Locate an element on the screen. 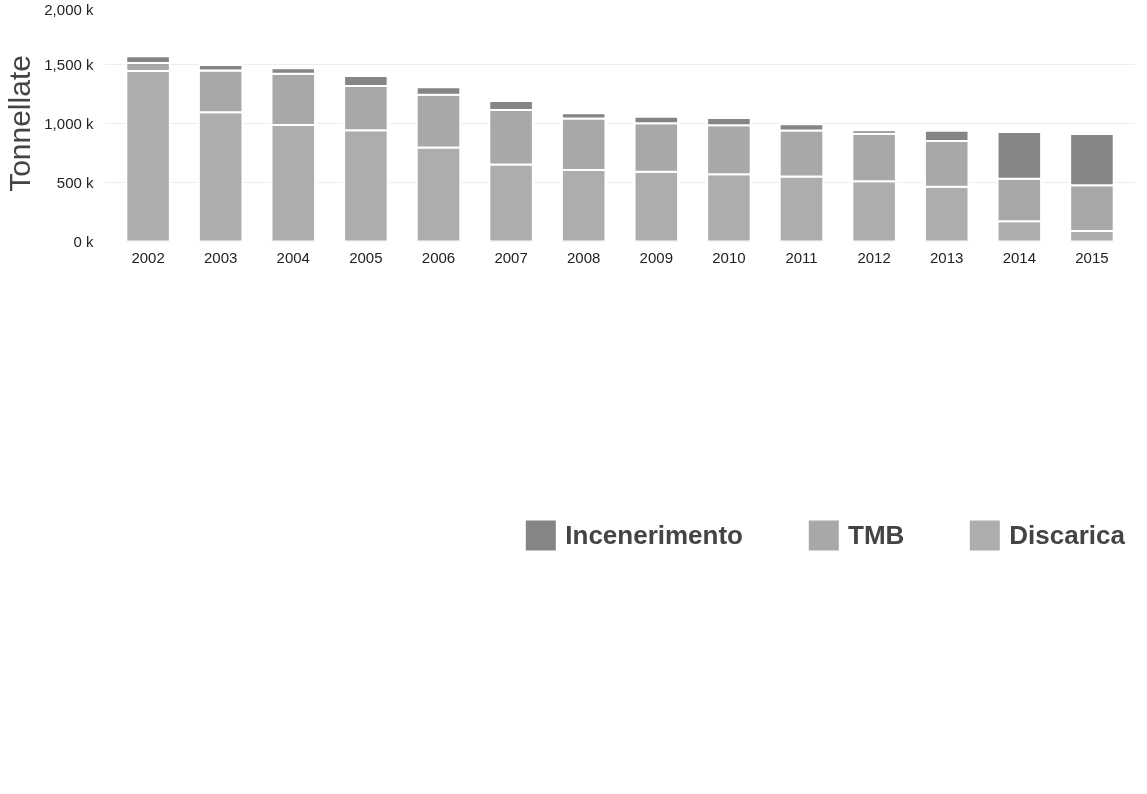  x-tick-label: 2002 is located at coordinates (148, 257).